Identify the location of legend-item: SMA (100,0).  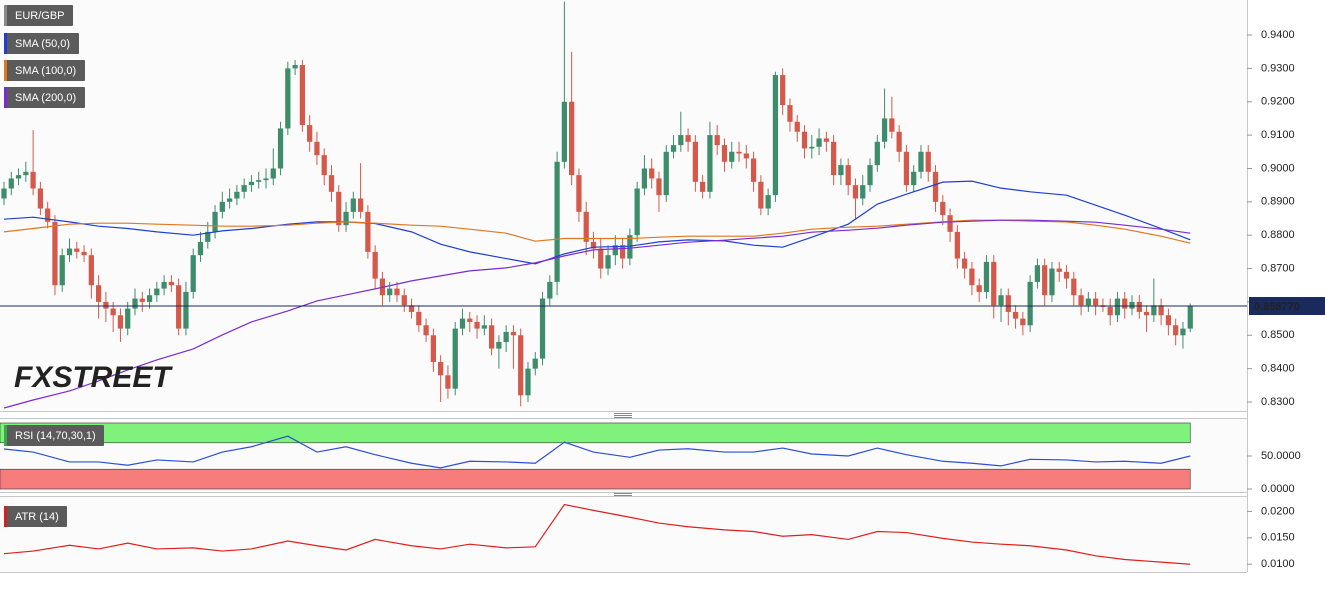
(44, 70).